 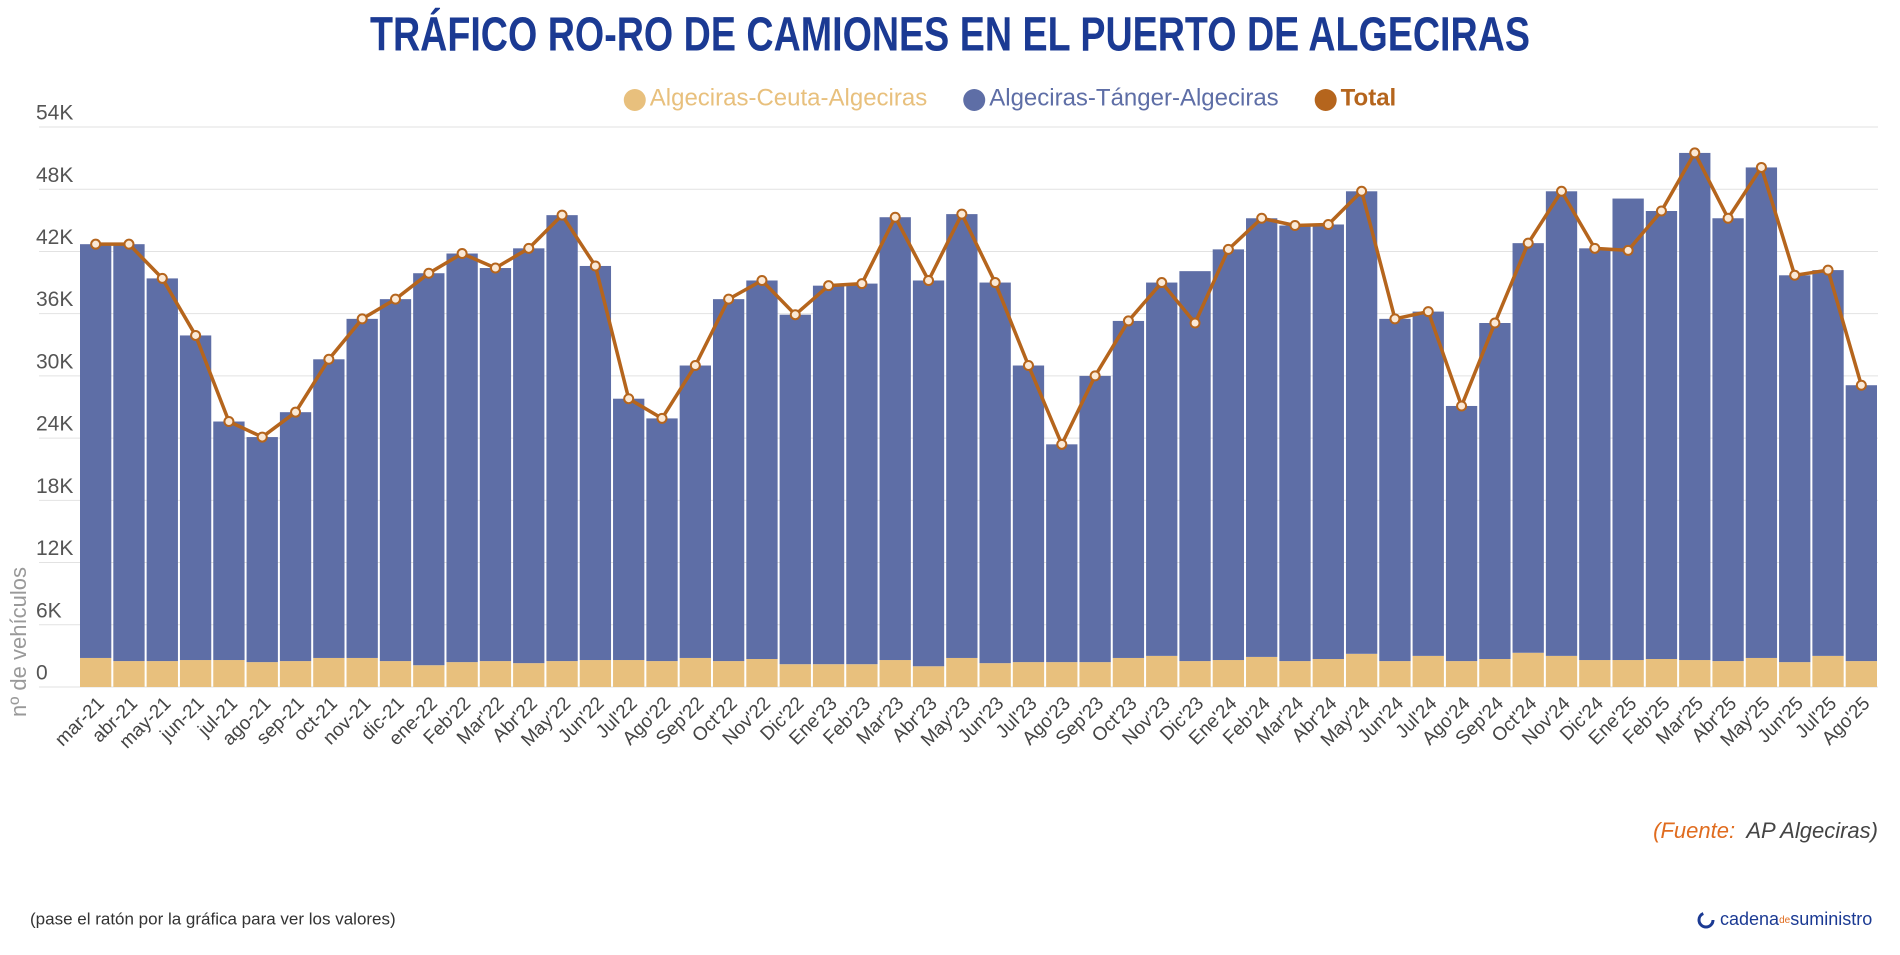 What do you see at coordinates (1796, 919) in the screenshot?
I see `logo-text: cadenadesuministro` at bounding box center [1796, 919].